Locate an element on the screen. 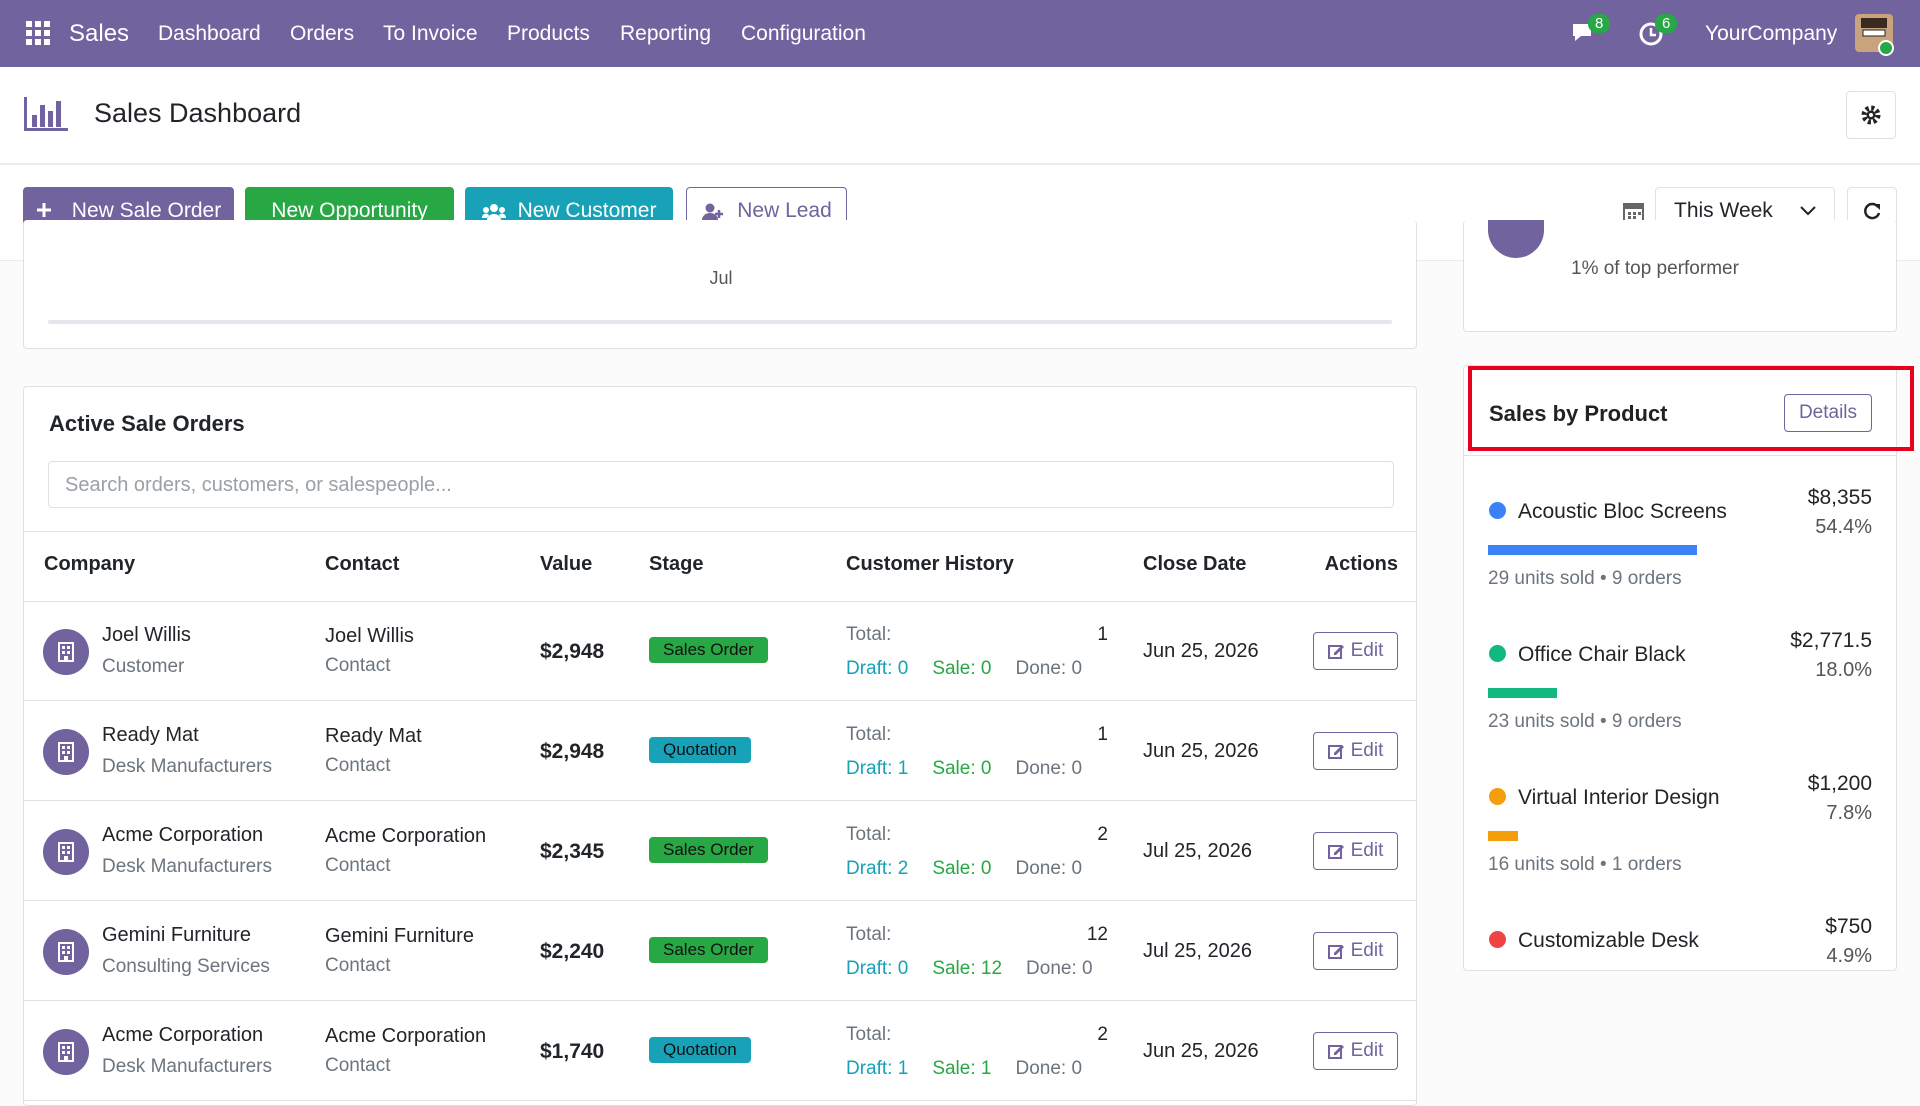 The height and width of the screenshot is (1106, 1920). column-header: Contact is located at coordinates (362, 564).